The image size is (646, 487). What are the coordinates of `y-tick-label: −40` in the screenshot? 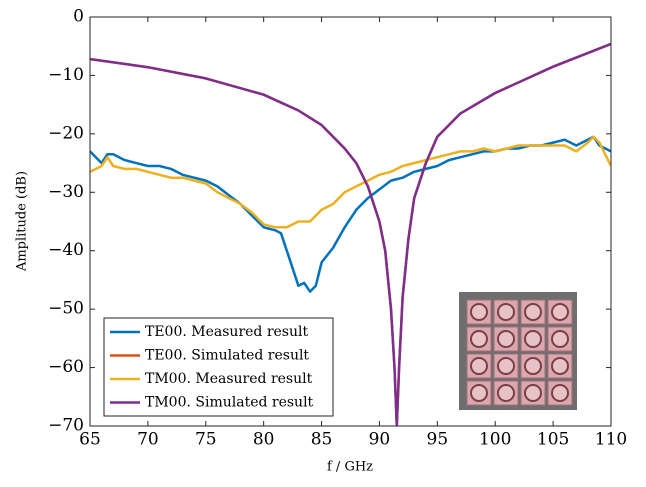 It's located at (66, 250).